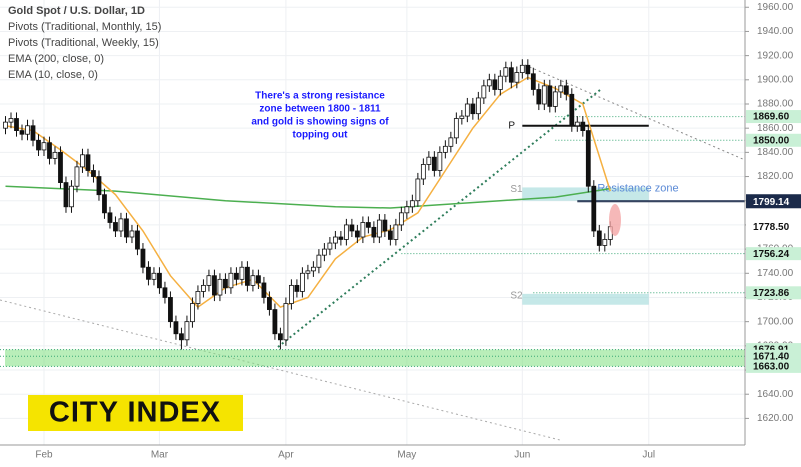  Describe the element at coordinates (83, 43) in the screenshot. I see `legend-line: Pivots (Traditional, Weekly, 15)` at that location.